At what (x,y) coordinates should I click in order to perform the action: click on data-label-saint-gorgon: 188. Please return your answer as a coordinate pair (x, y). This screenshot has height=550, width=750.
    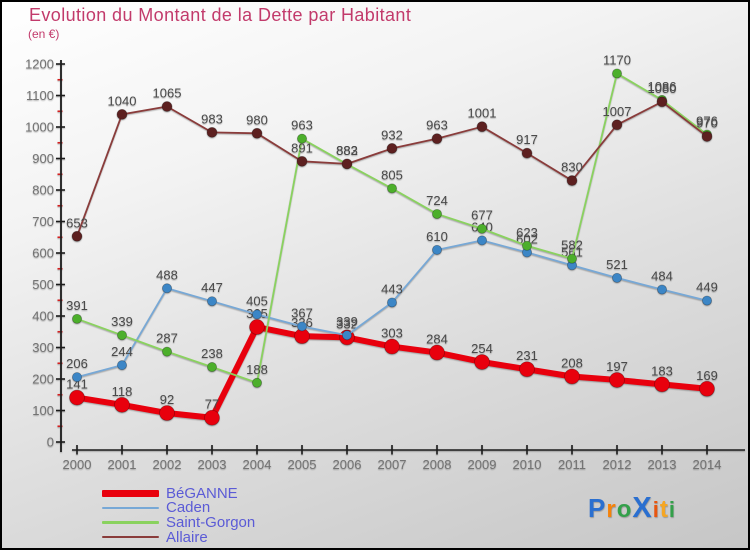
    Looking at the image, I should click on (257, 369).